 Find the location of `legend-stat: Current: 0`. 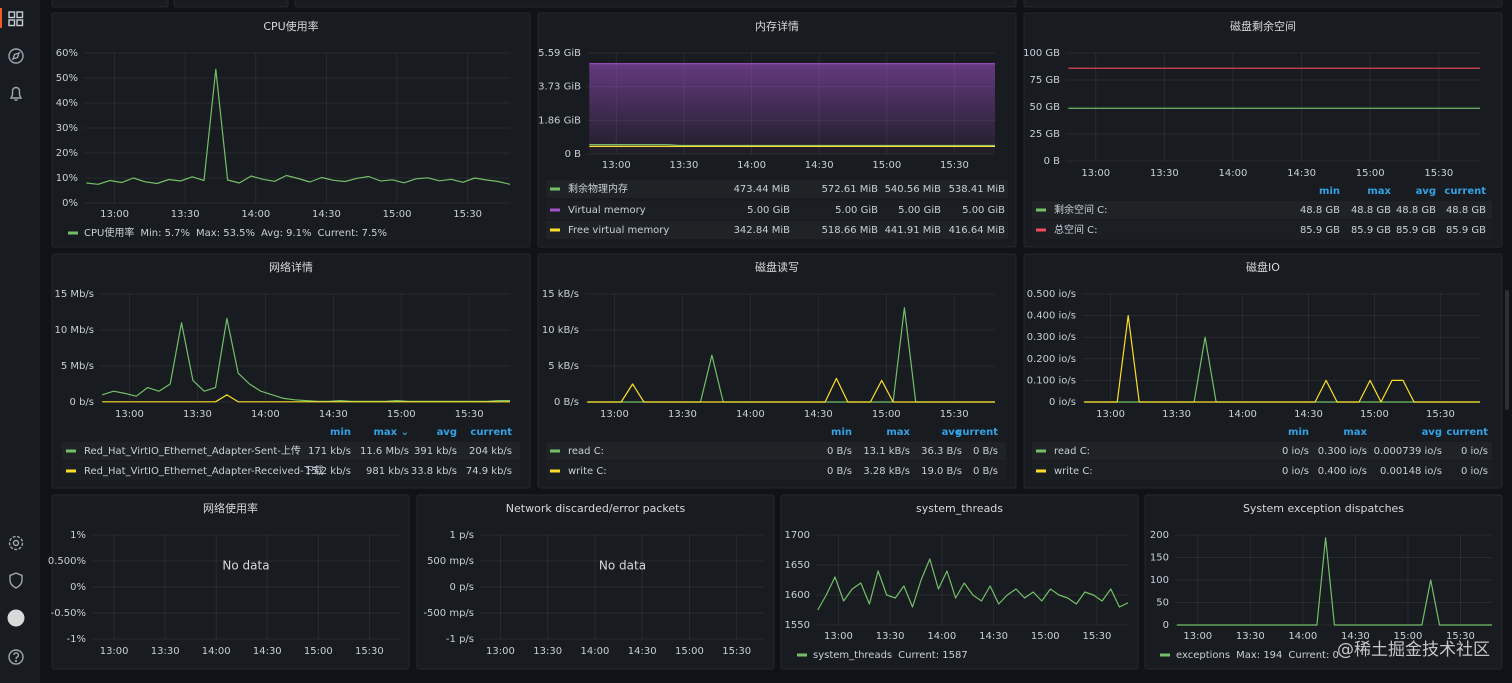

legend-stat: Current: 0 is located at coordinates (1313, 655).